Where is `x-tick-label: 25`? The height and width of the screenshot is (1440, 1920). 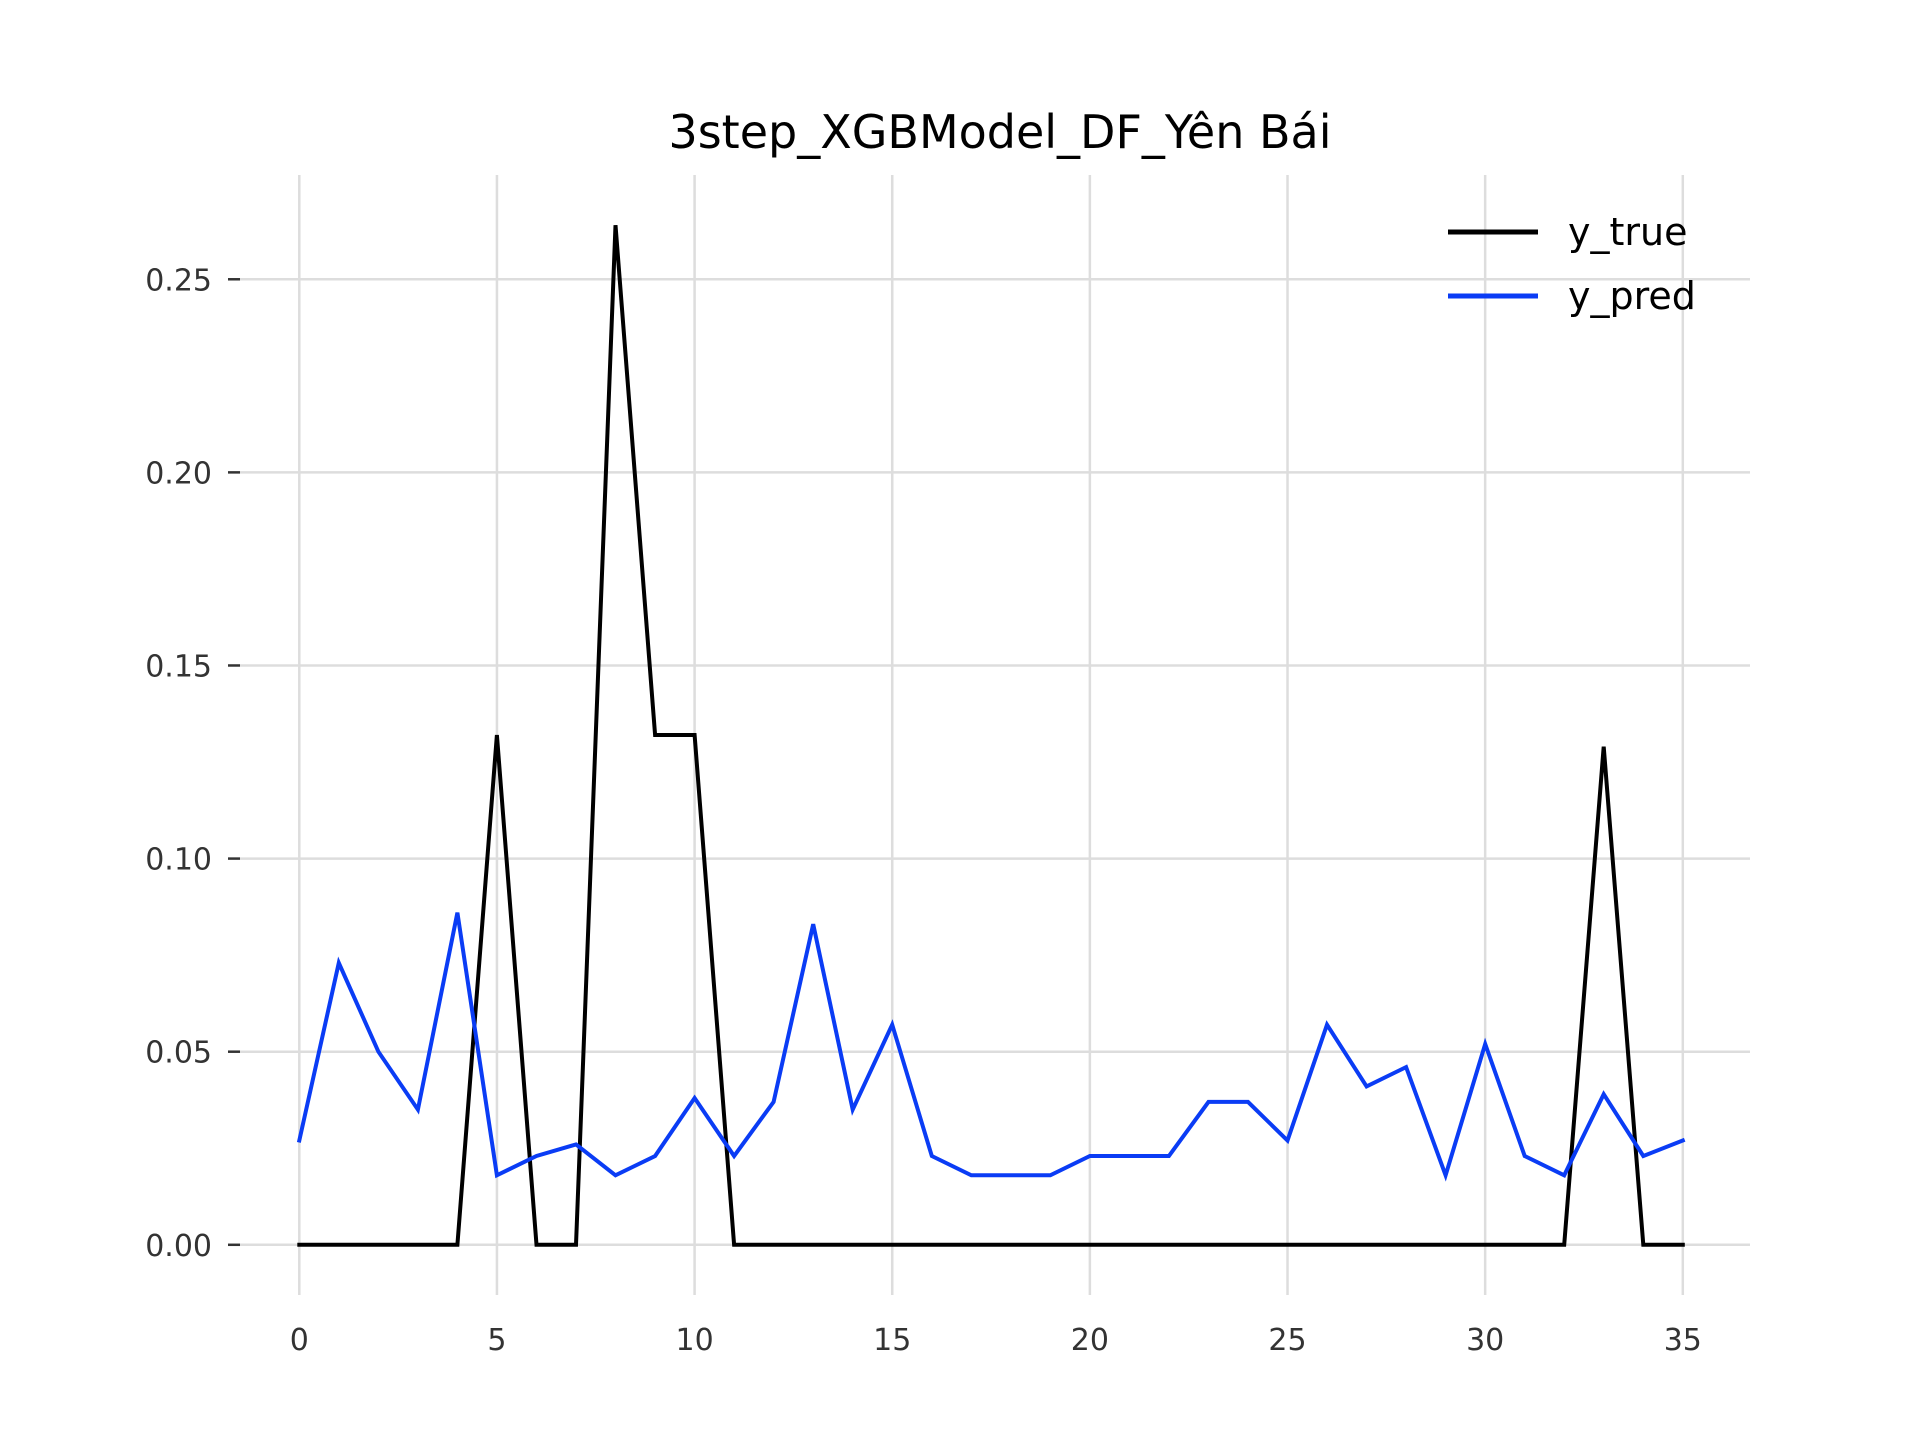
x-tick-label: 25 is located at coordinates (1287, 1340).